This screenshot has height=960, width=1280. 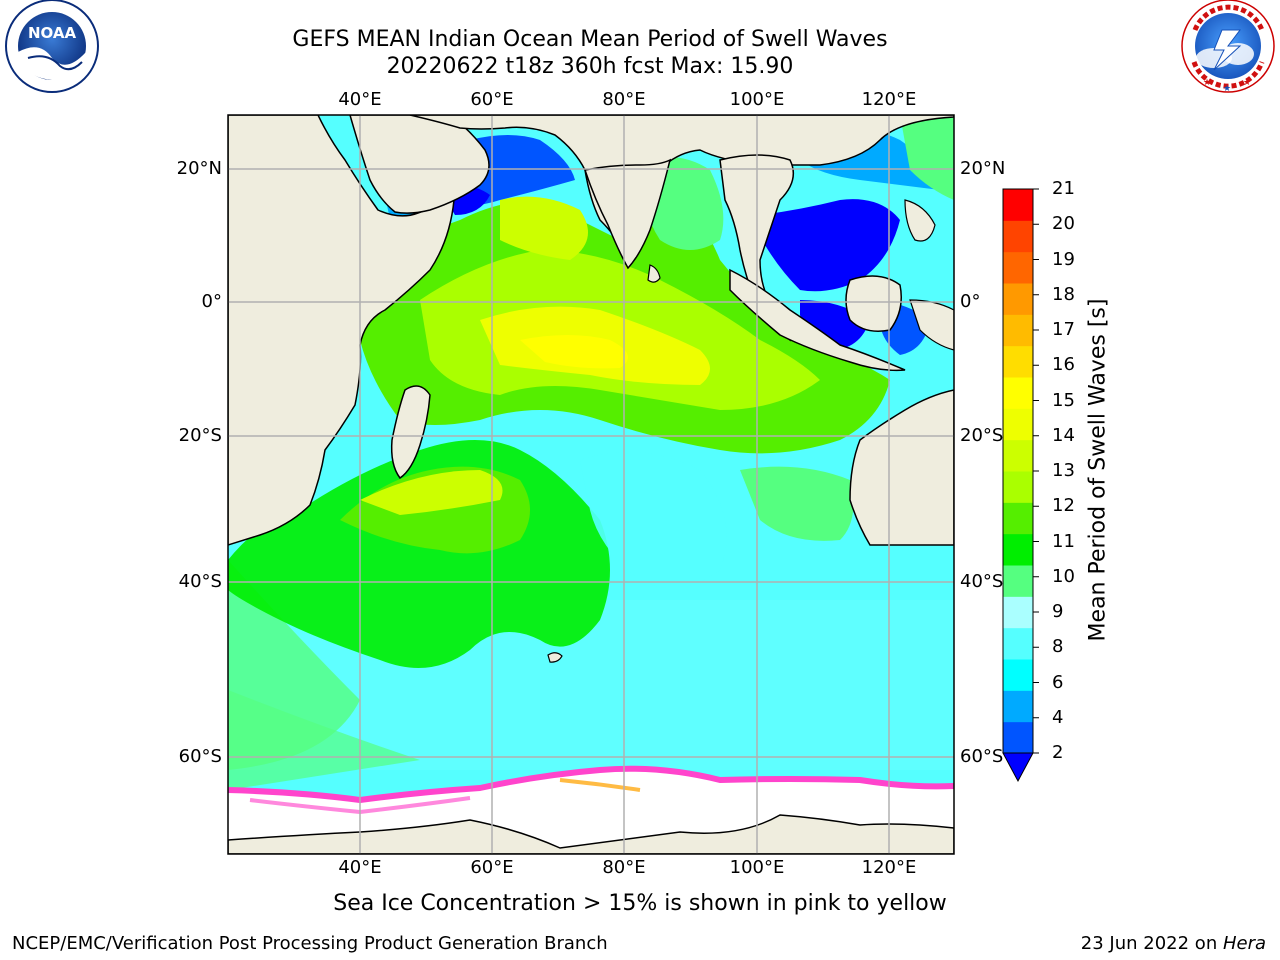 I want to click on land-india, so click(x=628, y=214).